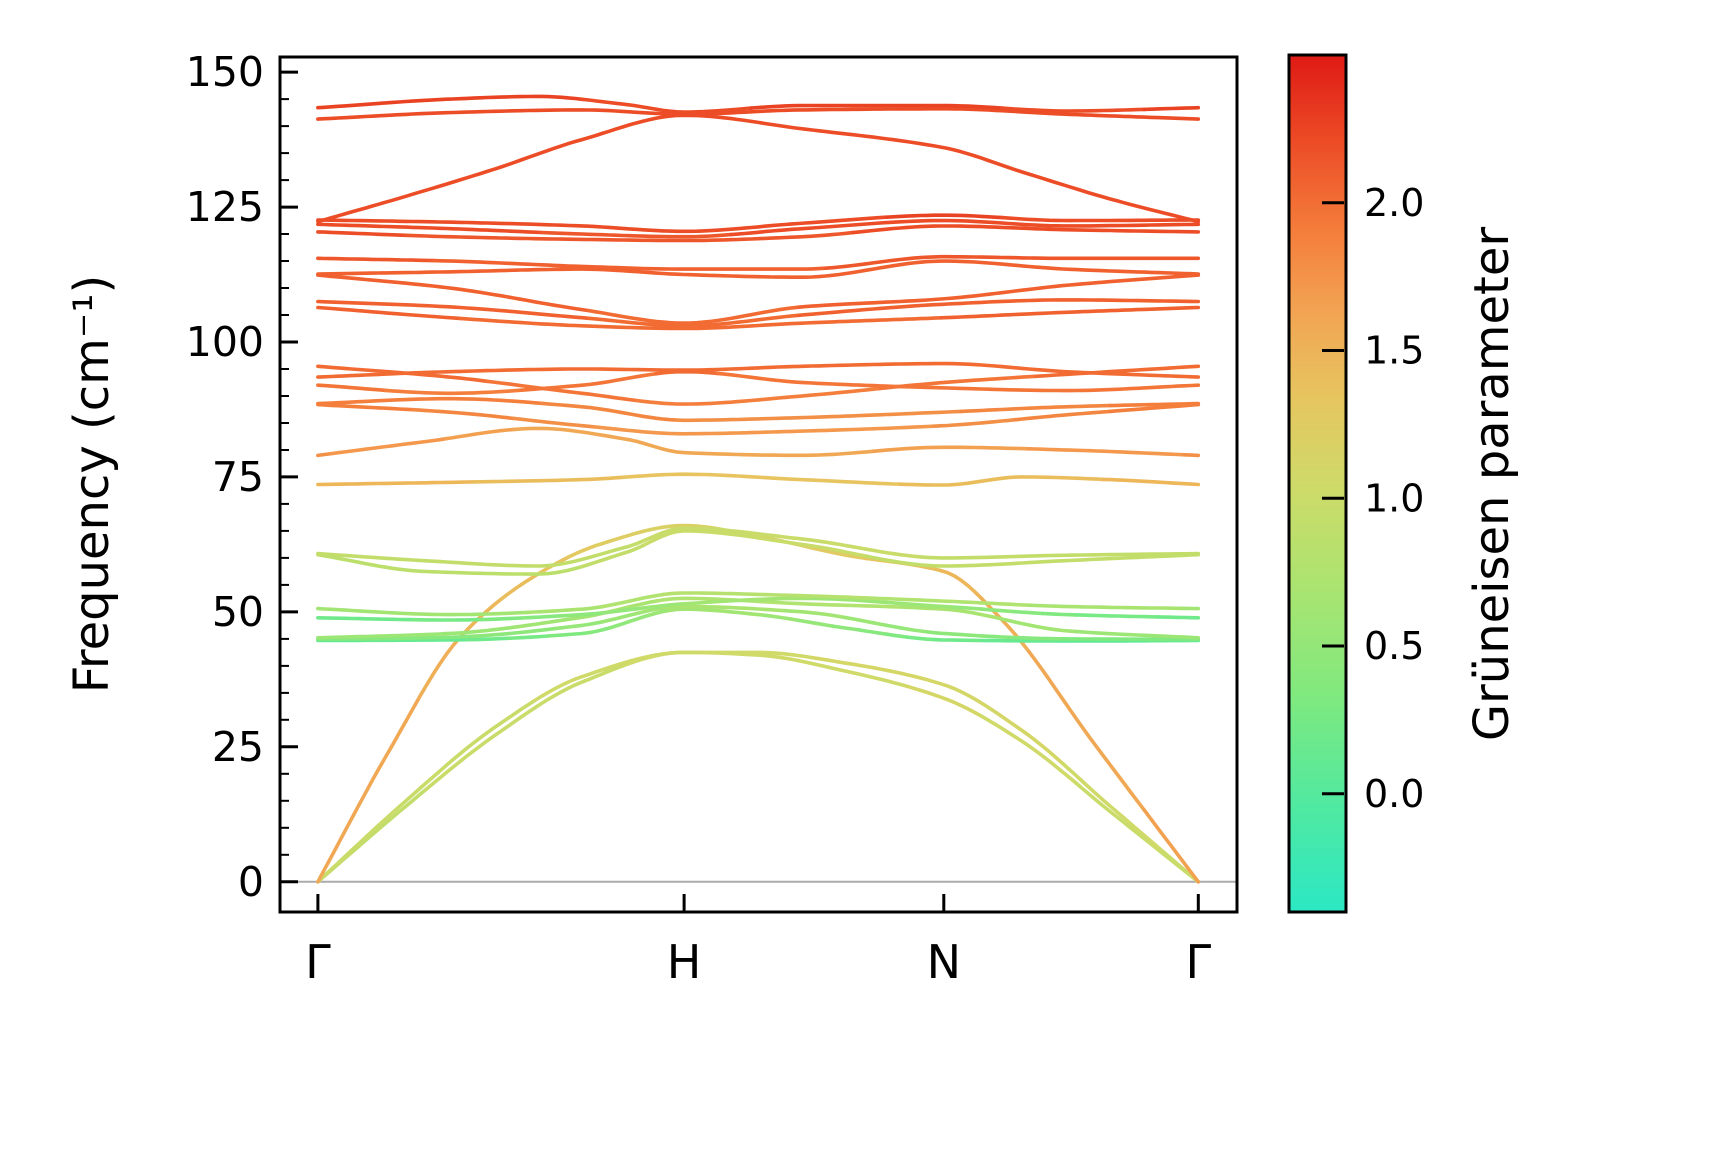 The image size is (1733, 1167). What do you see at coordinates (1394, 646) in the screenshot?
I see `colorbar-tick-label: 0.5` at bounding box center [1394, 646].